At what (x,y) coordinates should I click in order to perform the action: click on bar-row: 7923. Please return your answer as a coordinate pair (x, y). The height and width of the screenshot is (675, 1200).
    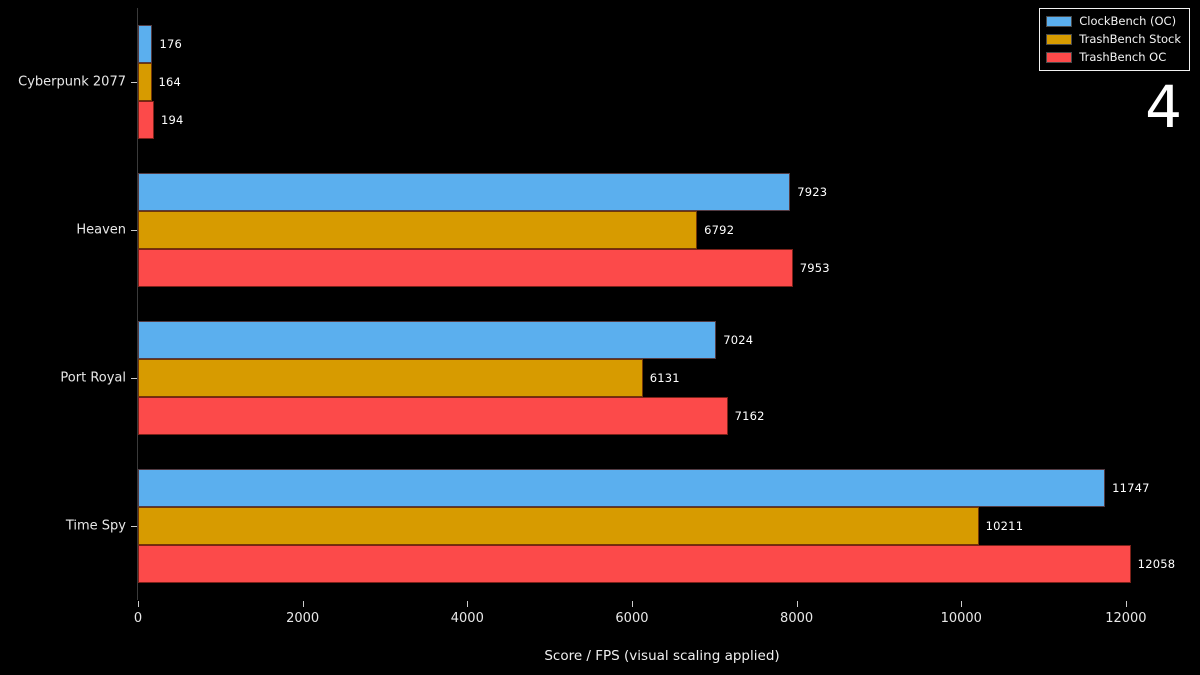
    Looking at the image, I should click on (669, 192).